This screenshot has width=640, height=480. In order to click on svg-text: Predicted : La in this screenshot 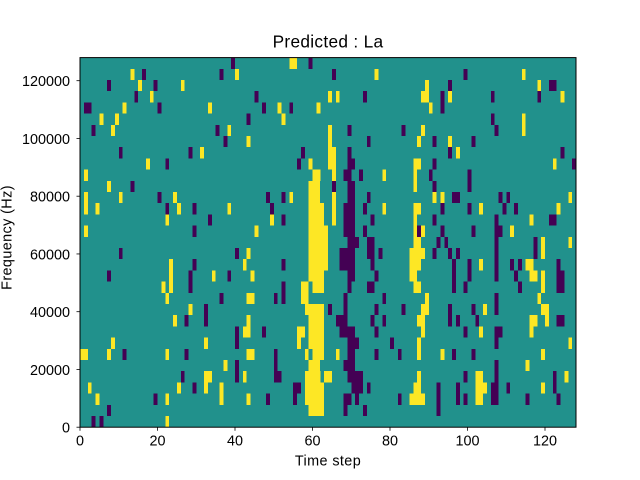, I will do `click(328, 42)`.